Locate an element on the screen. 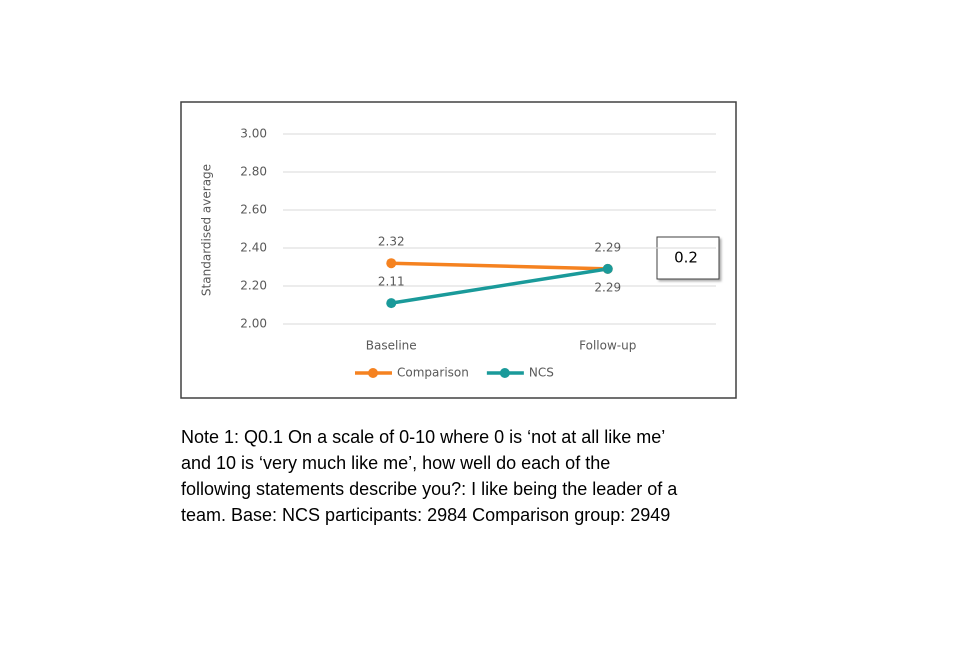  y-tick-label: 2.80 is located at coordinates (253, 172).